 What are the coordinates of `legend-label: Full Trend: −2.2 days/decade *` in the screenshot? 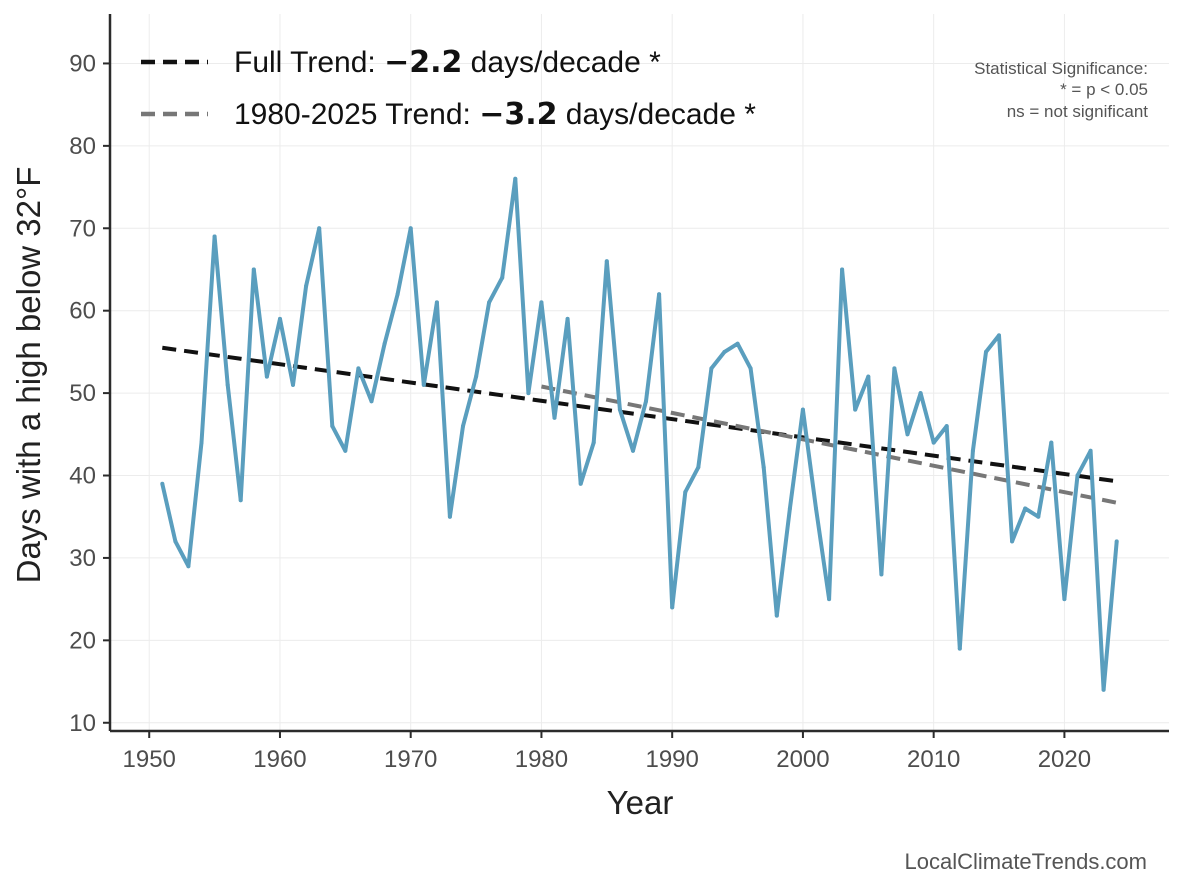 It's located at (447, 62).